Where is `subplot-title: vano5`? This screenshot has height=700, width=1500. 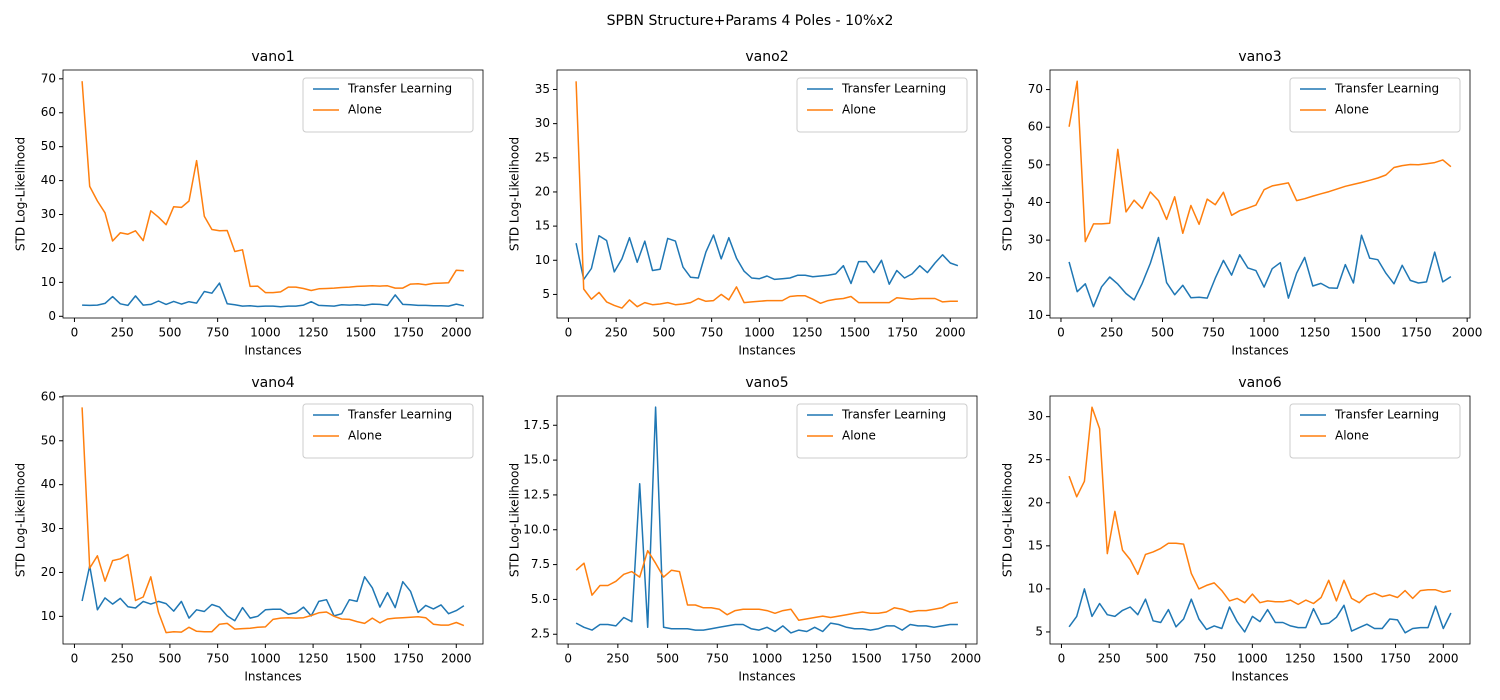
subplot-title: vano5 is located at coordinates (766, 383).